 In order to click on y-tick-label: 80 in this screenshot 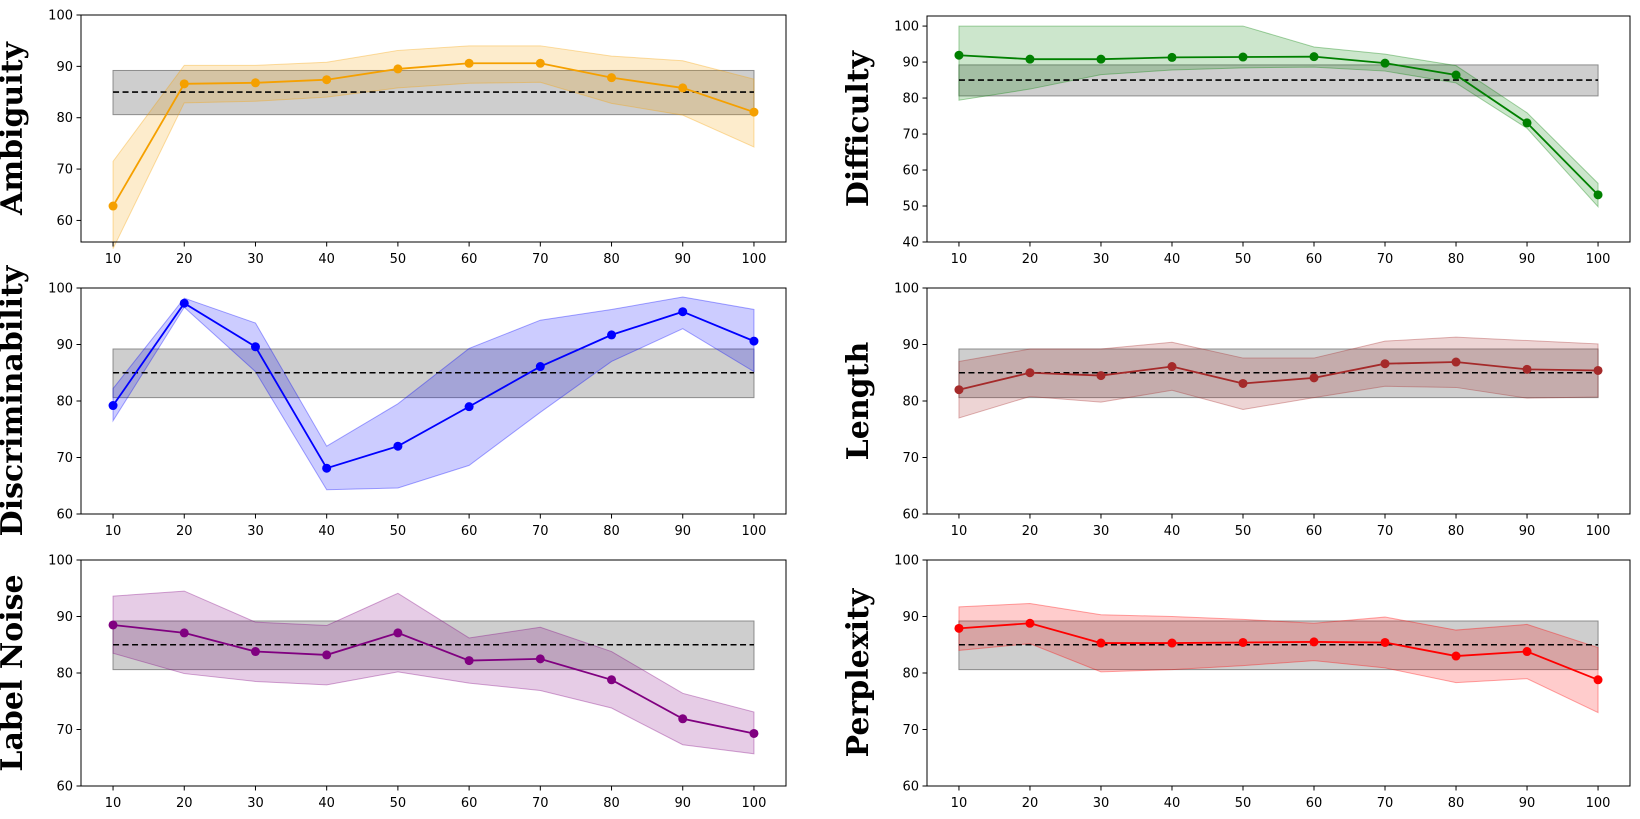, I will do `click(64, 402)`.